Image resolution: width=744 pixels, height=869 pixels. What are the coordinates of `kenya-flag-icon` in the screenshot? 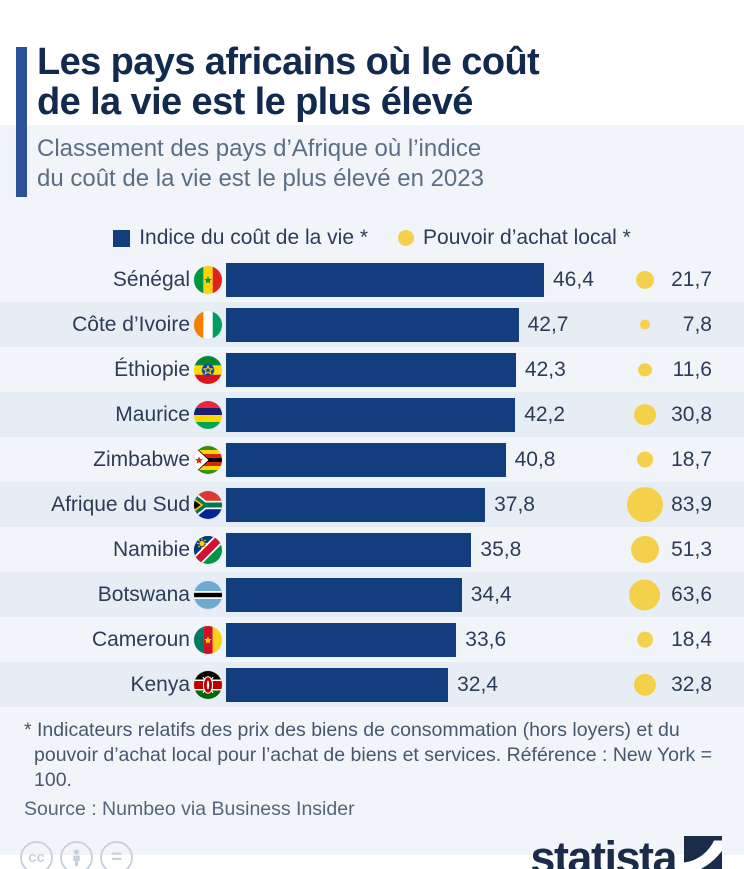 It's located at (208, 684).